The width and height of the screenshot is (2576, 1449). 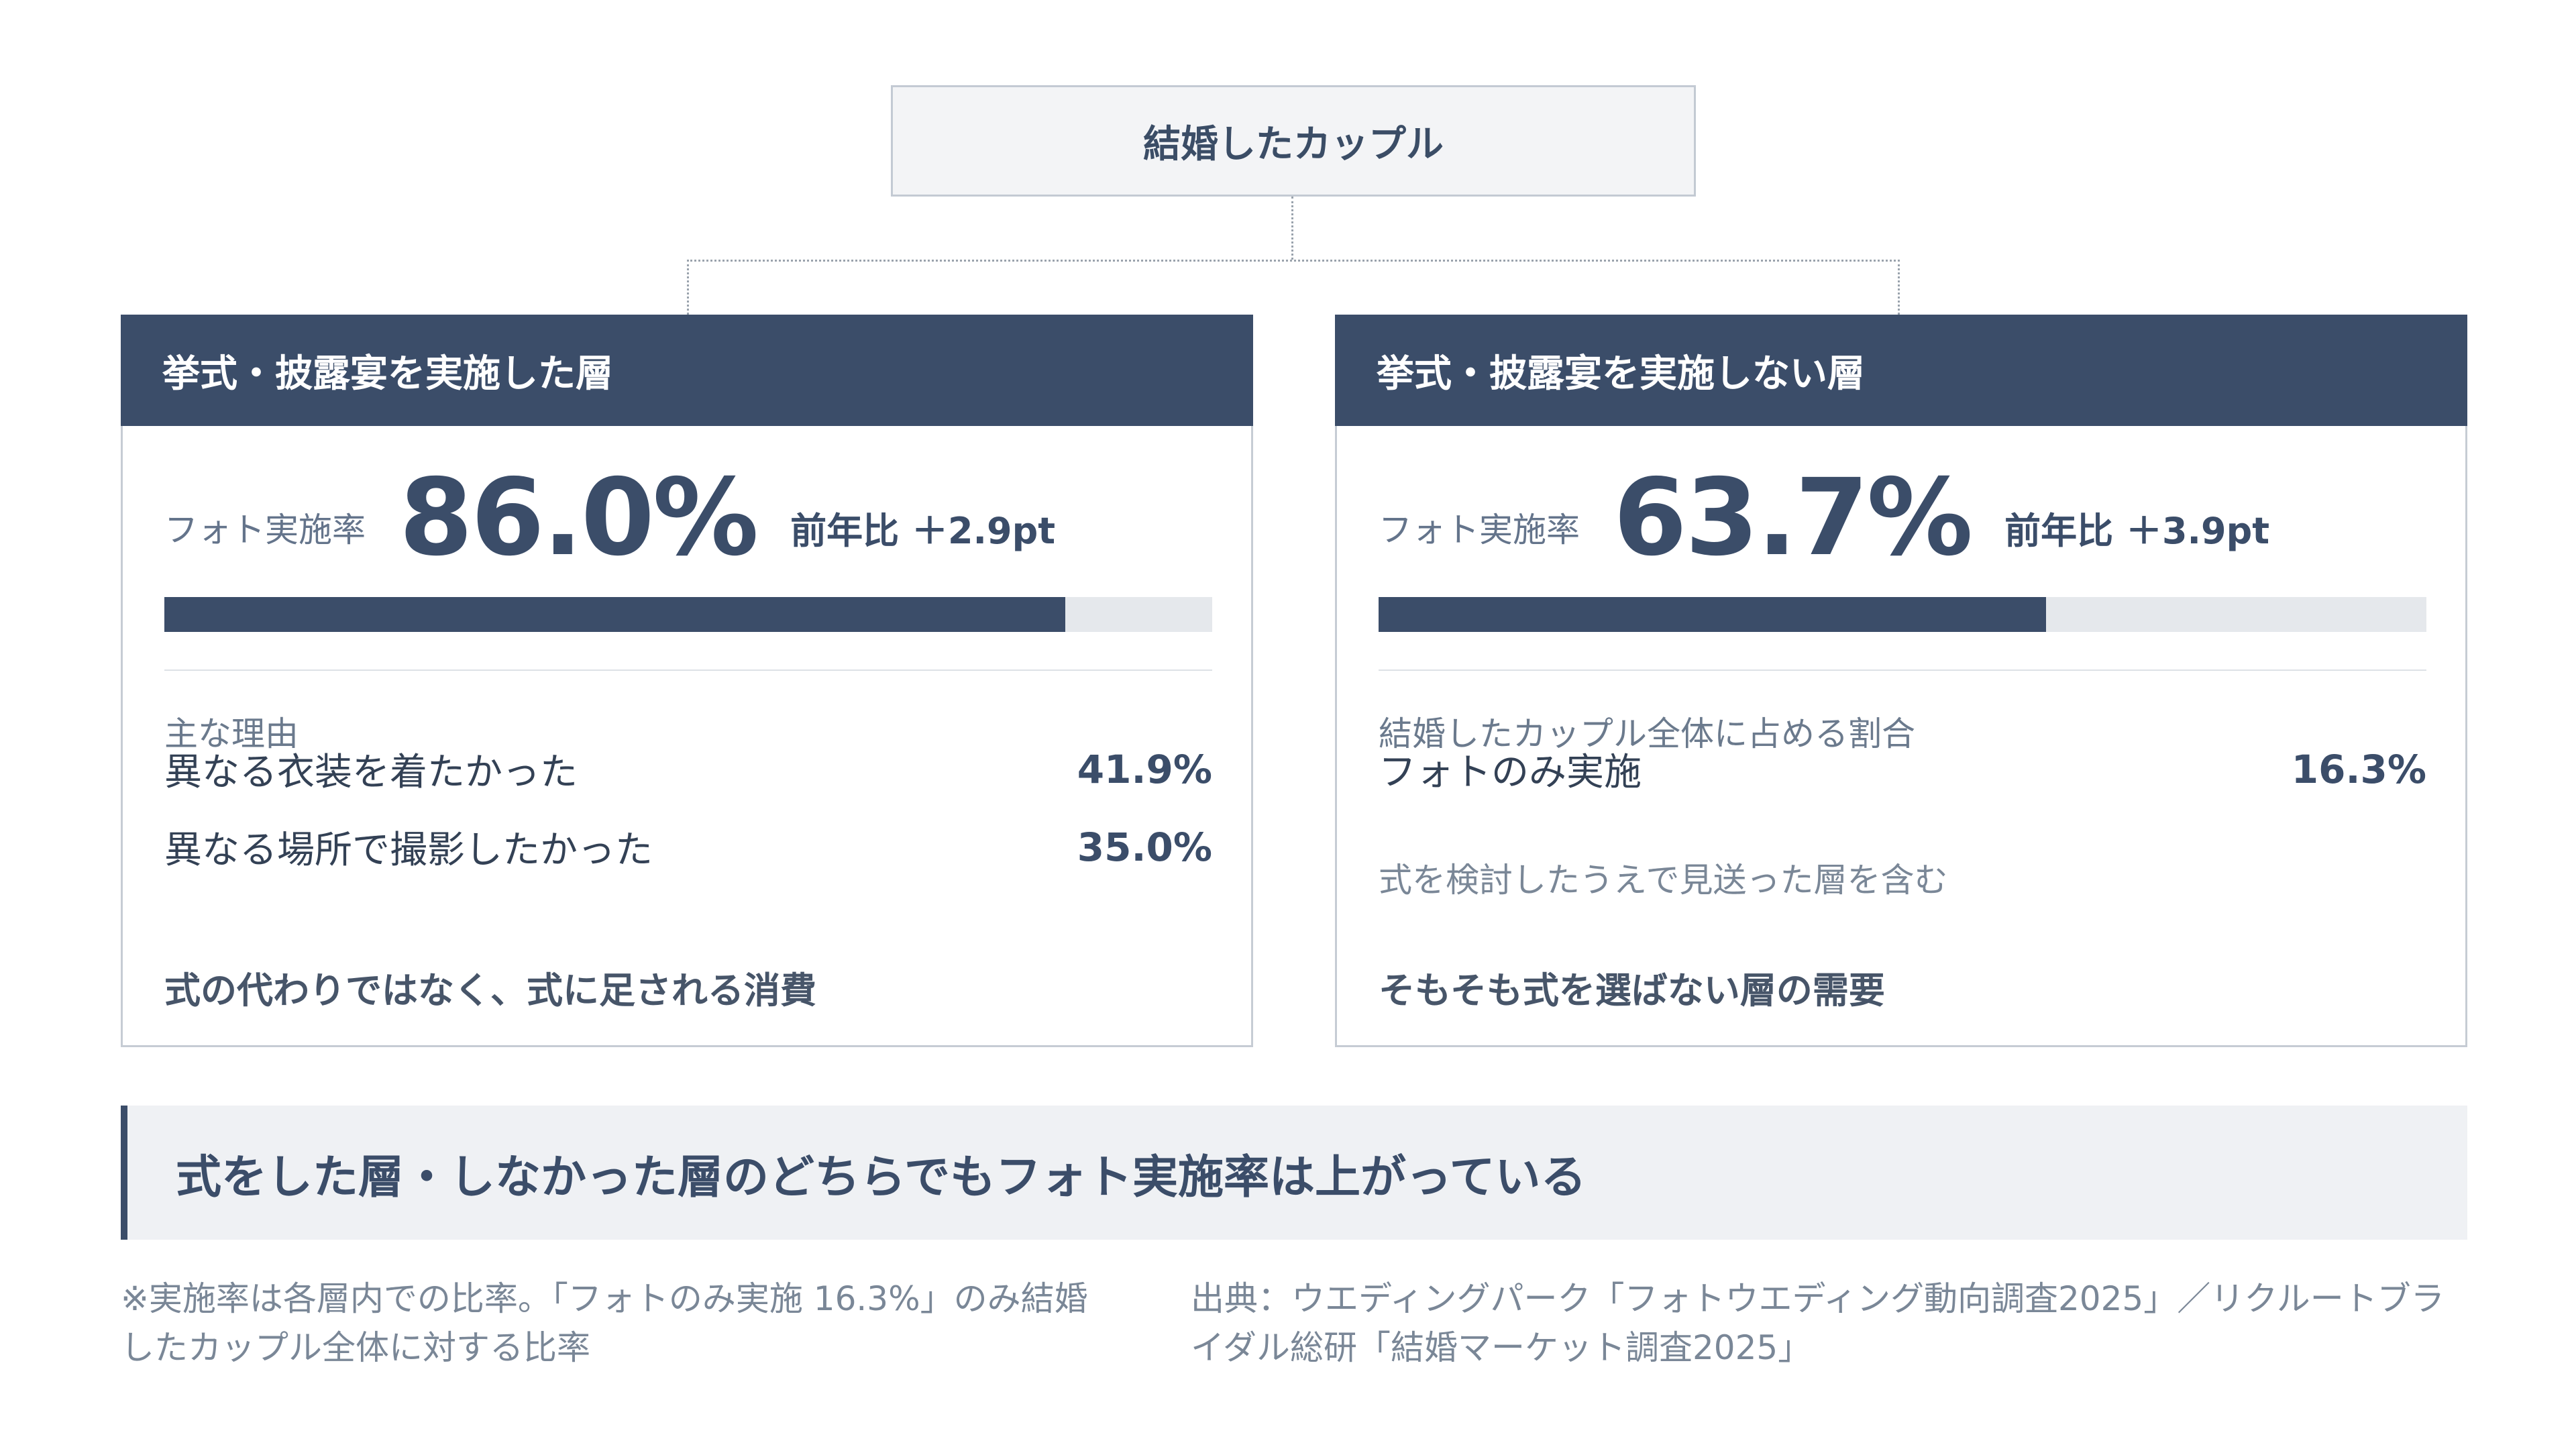 What do you see at coordinates (1793, 518) in the screenshot?
I see `stat-value: 63.7%` at bounding box center [1793, 518].